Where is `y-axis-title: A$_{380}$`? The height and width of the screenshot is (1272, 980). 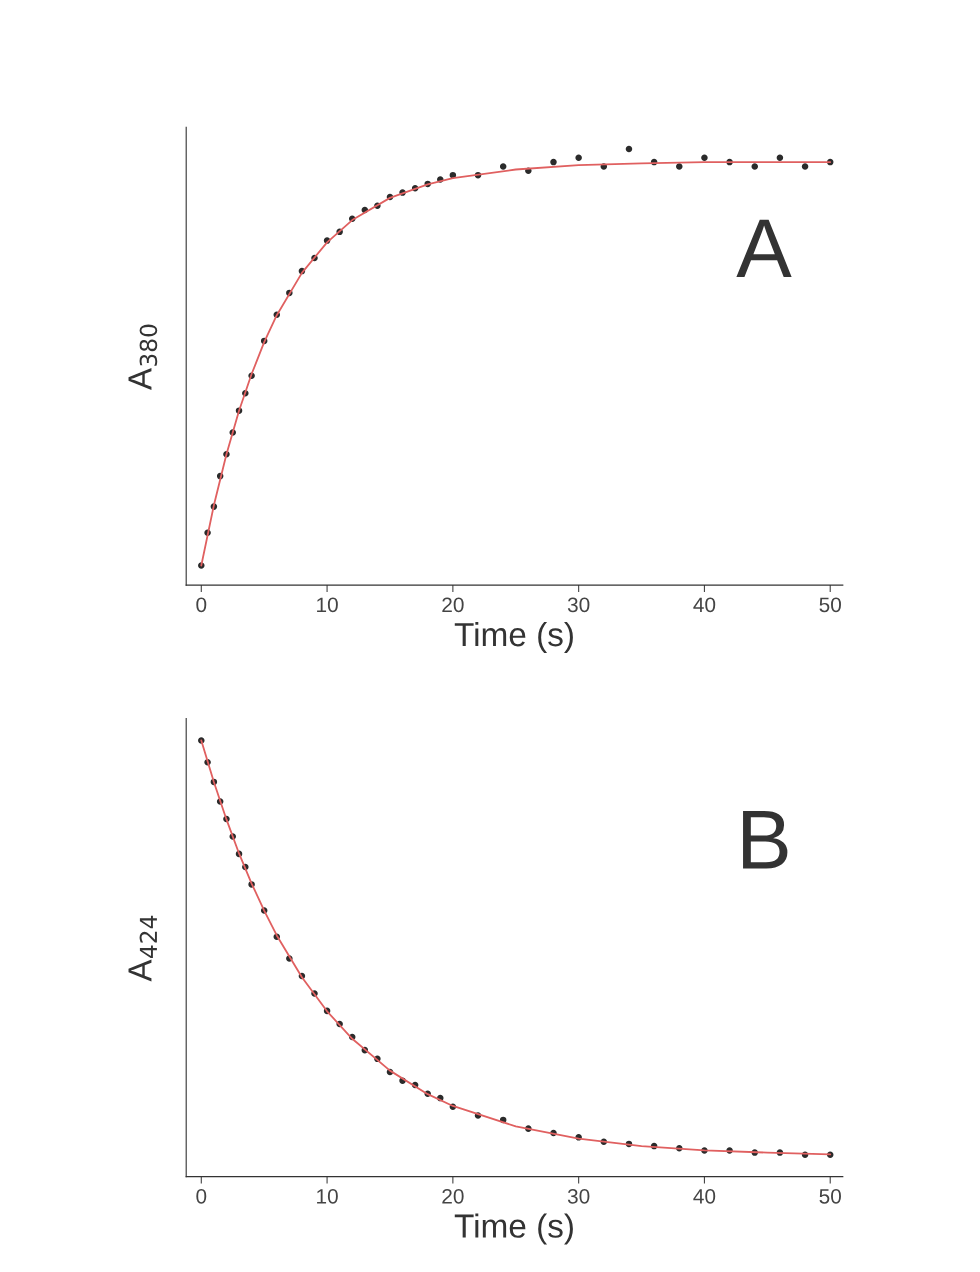
y-axis-title: A$_{380}$ is located at coordinates (143, 357).